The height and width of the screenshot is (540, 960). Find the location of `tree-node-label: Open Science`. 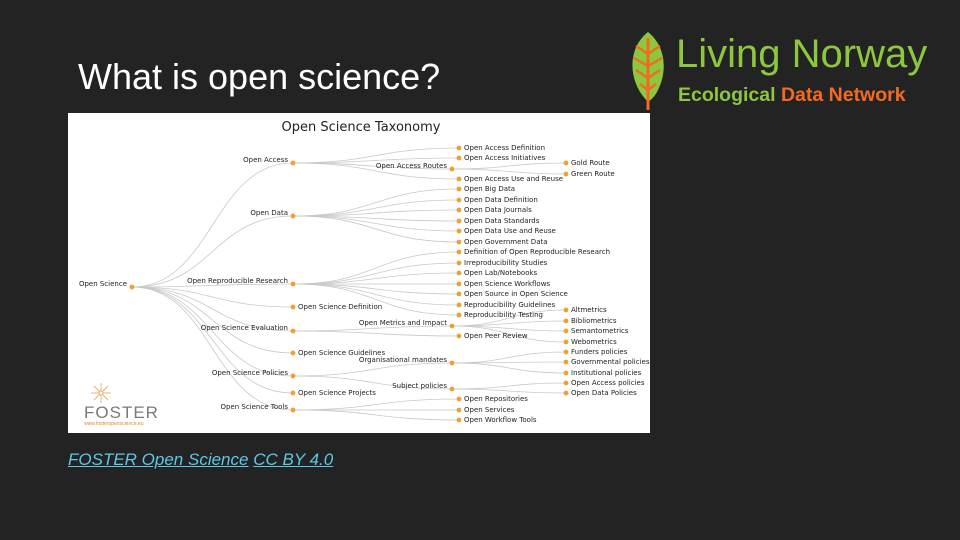

tree-node-label: Open Science is located at coordinates (103, 284).